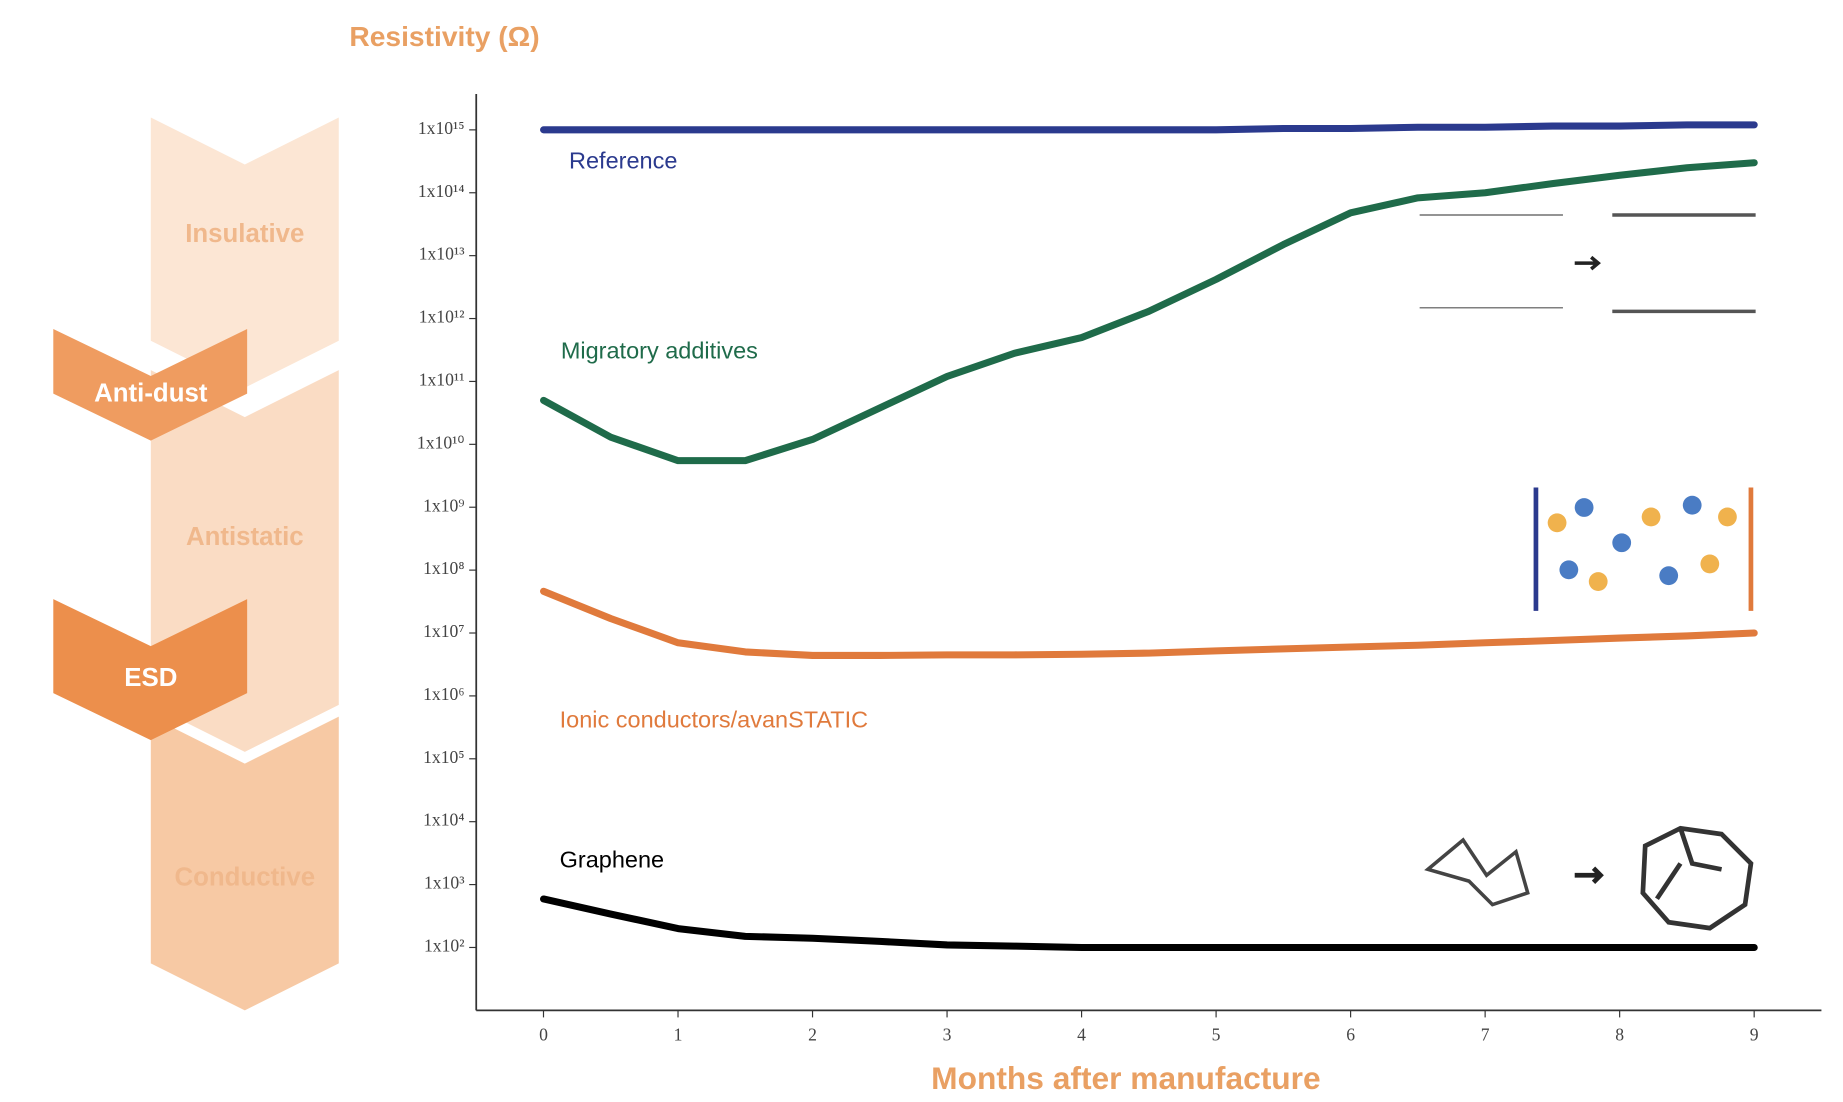 The height and width of the screenshot is (1102, 1843). Describe the element at coordinates (442, 254) in the screenshot. I see `y-tick-label: 1x10¹³` at that location.